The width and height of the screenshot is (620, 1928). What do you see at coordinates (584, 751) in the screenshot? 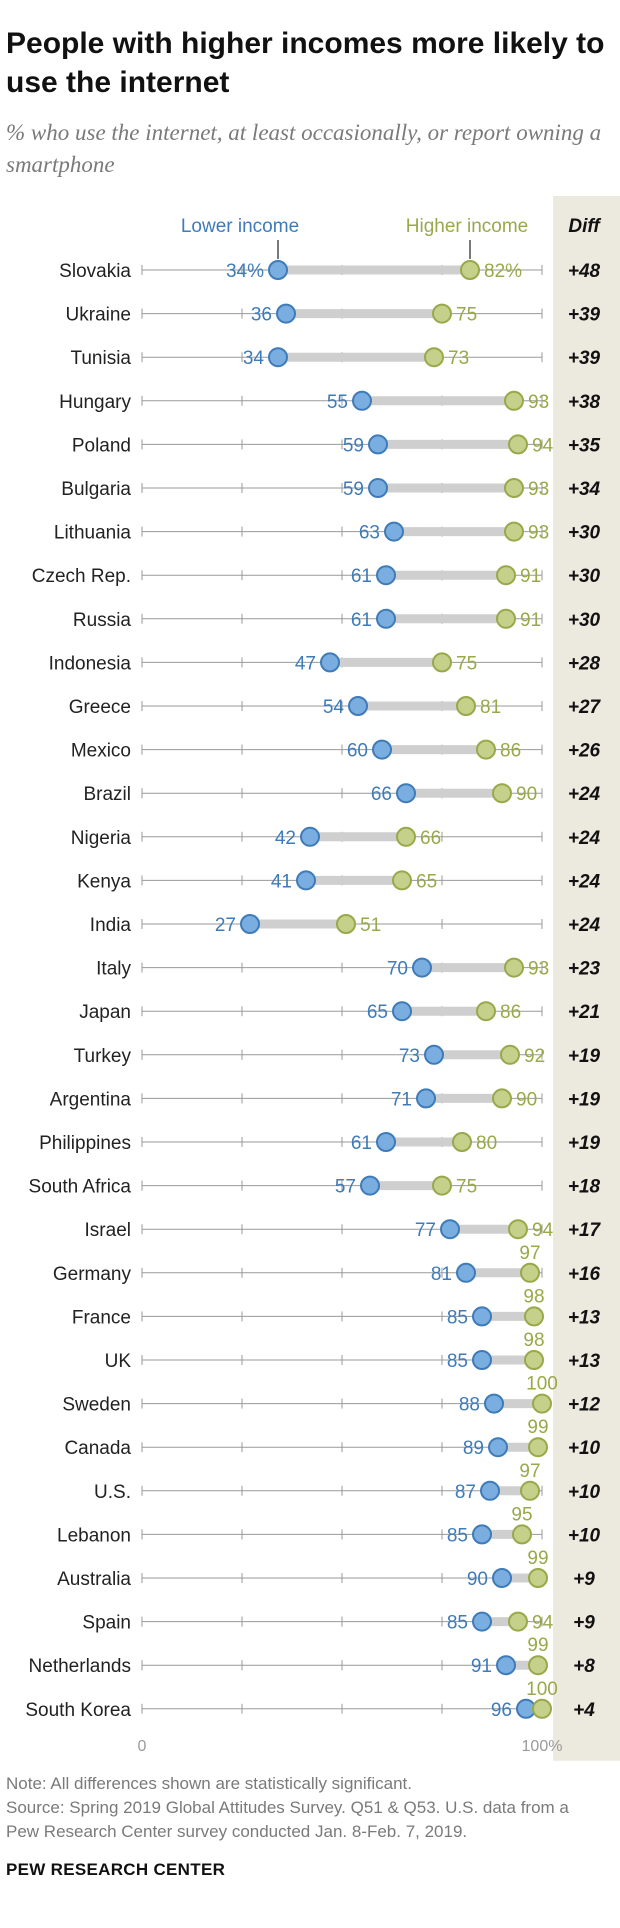
I see `diff-value: +26` at bounding box center [584, 751].